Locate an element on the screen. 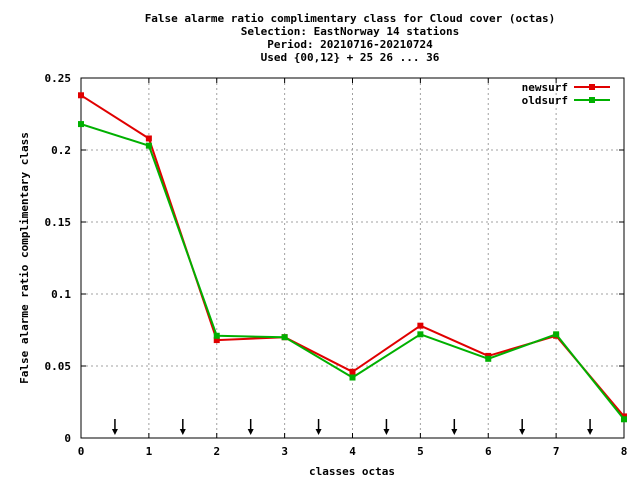 The height and width of the screenshot is (485, 640). title-line-4: Used {00,12} + 25 26 ... 36 is located at coordinates (350, 57).